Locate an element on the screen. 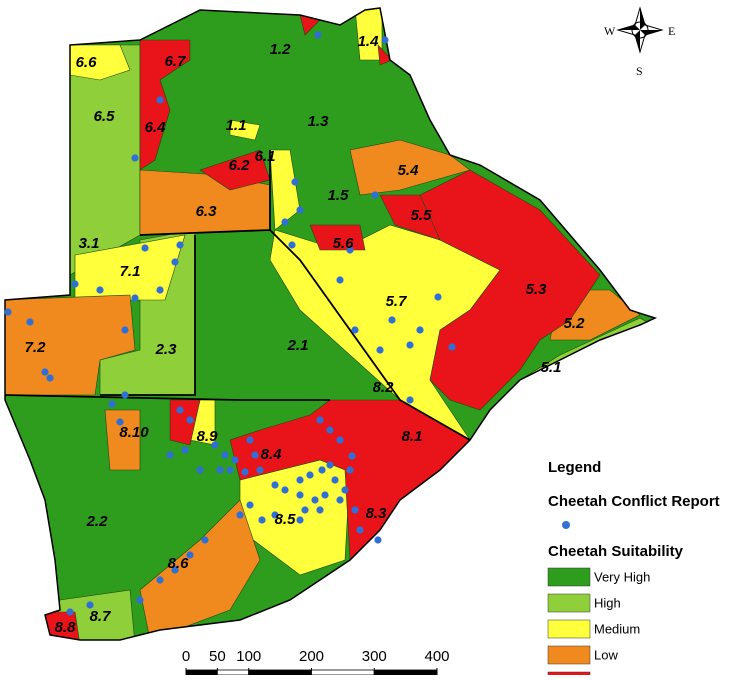  region-label: 1.4 is located at coordinates (369, 41).